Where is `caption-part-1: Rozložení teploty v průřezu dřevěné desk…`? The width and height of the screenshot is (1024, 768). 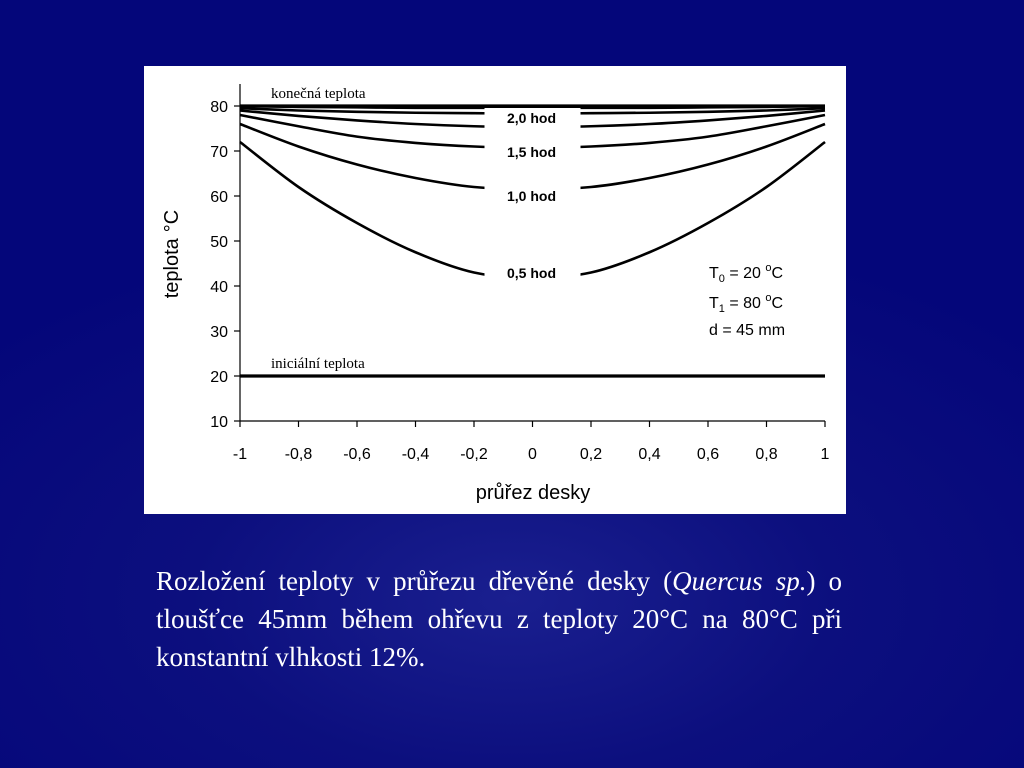 caption-part-1: Rozložení teploty v průřezu dřevěné desk… is located at coordinates (414, 581).